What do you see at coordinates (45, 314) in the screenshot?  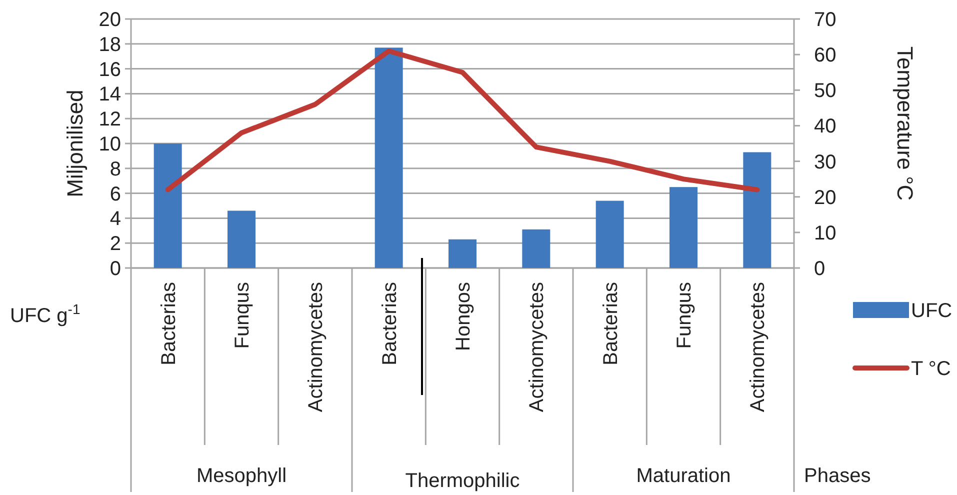 I see `x-axis-title: UFC g$^{-1}$` at bounding box center [45, 314].